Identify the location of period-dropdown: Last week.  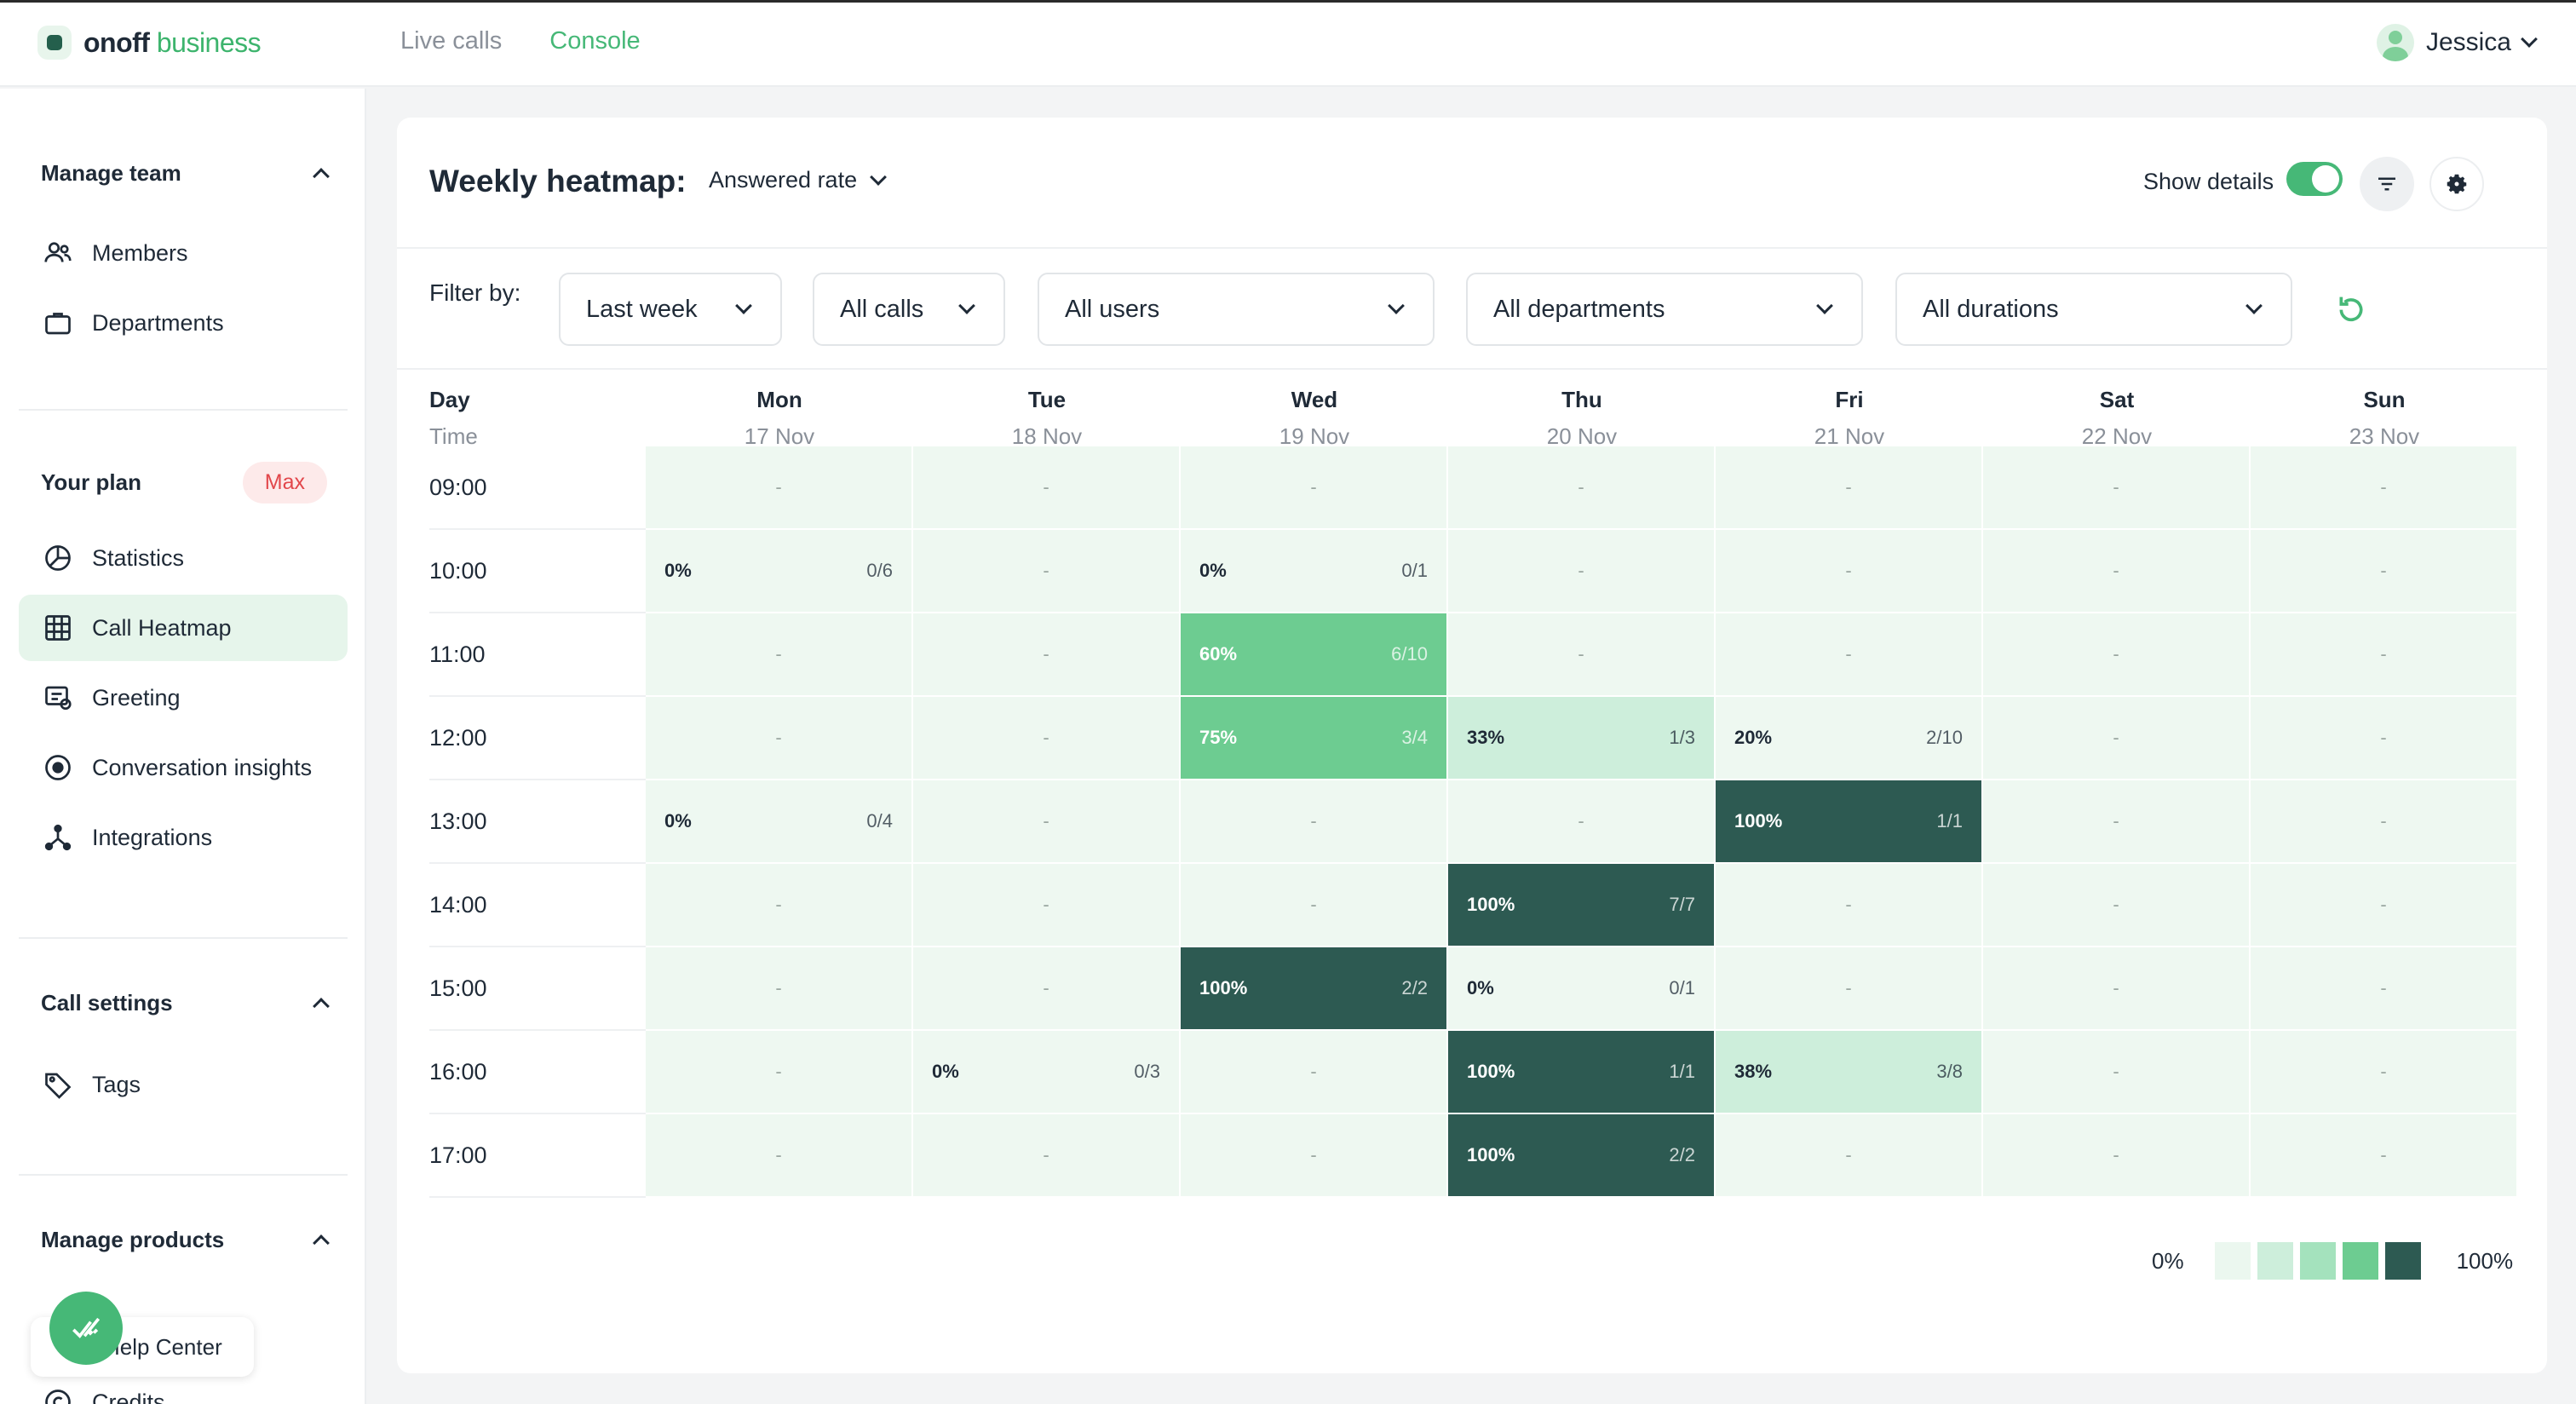
(671, 309).